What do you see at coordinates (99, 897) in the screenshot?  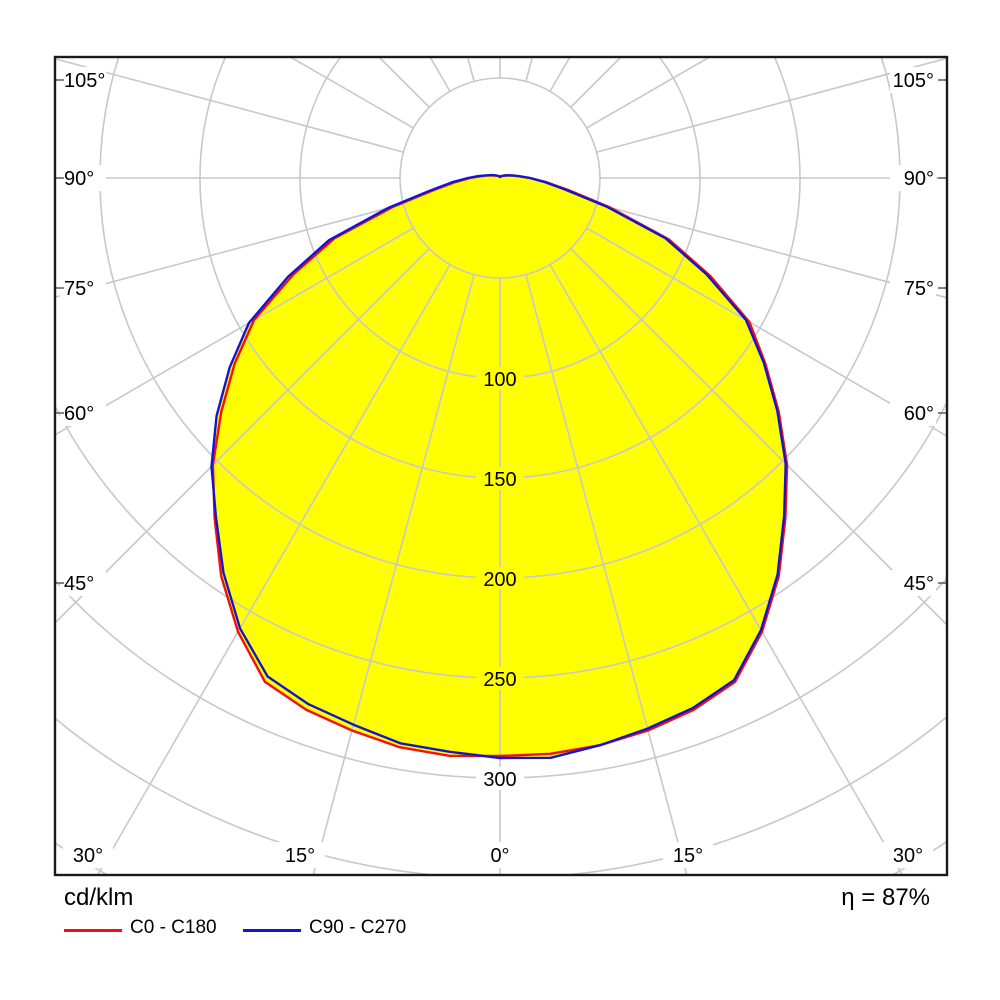 I see `unit-label: cd/klm` at bounding box center [99, 897].